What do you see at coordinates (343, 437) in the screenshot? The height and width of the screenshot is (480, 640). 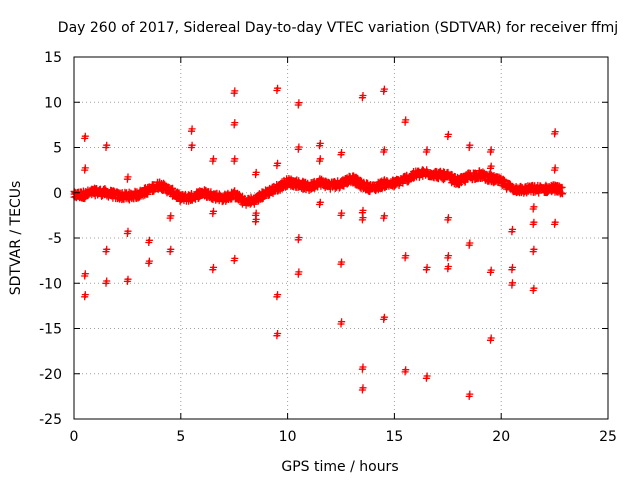 I see `x-tick-labels: 0 5 10 15 20 25` at bounding box center [343, 437].